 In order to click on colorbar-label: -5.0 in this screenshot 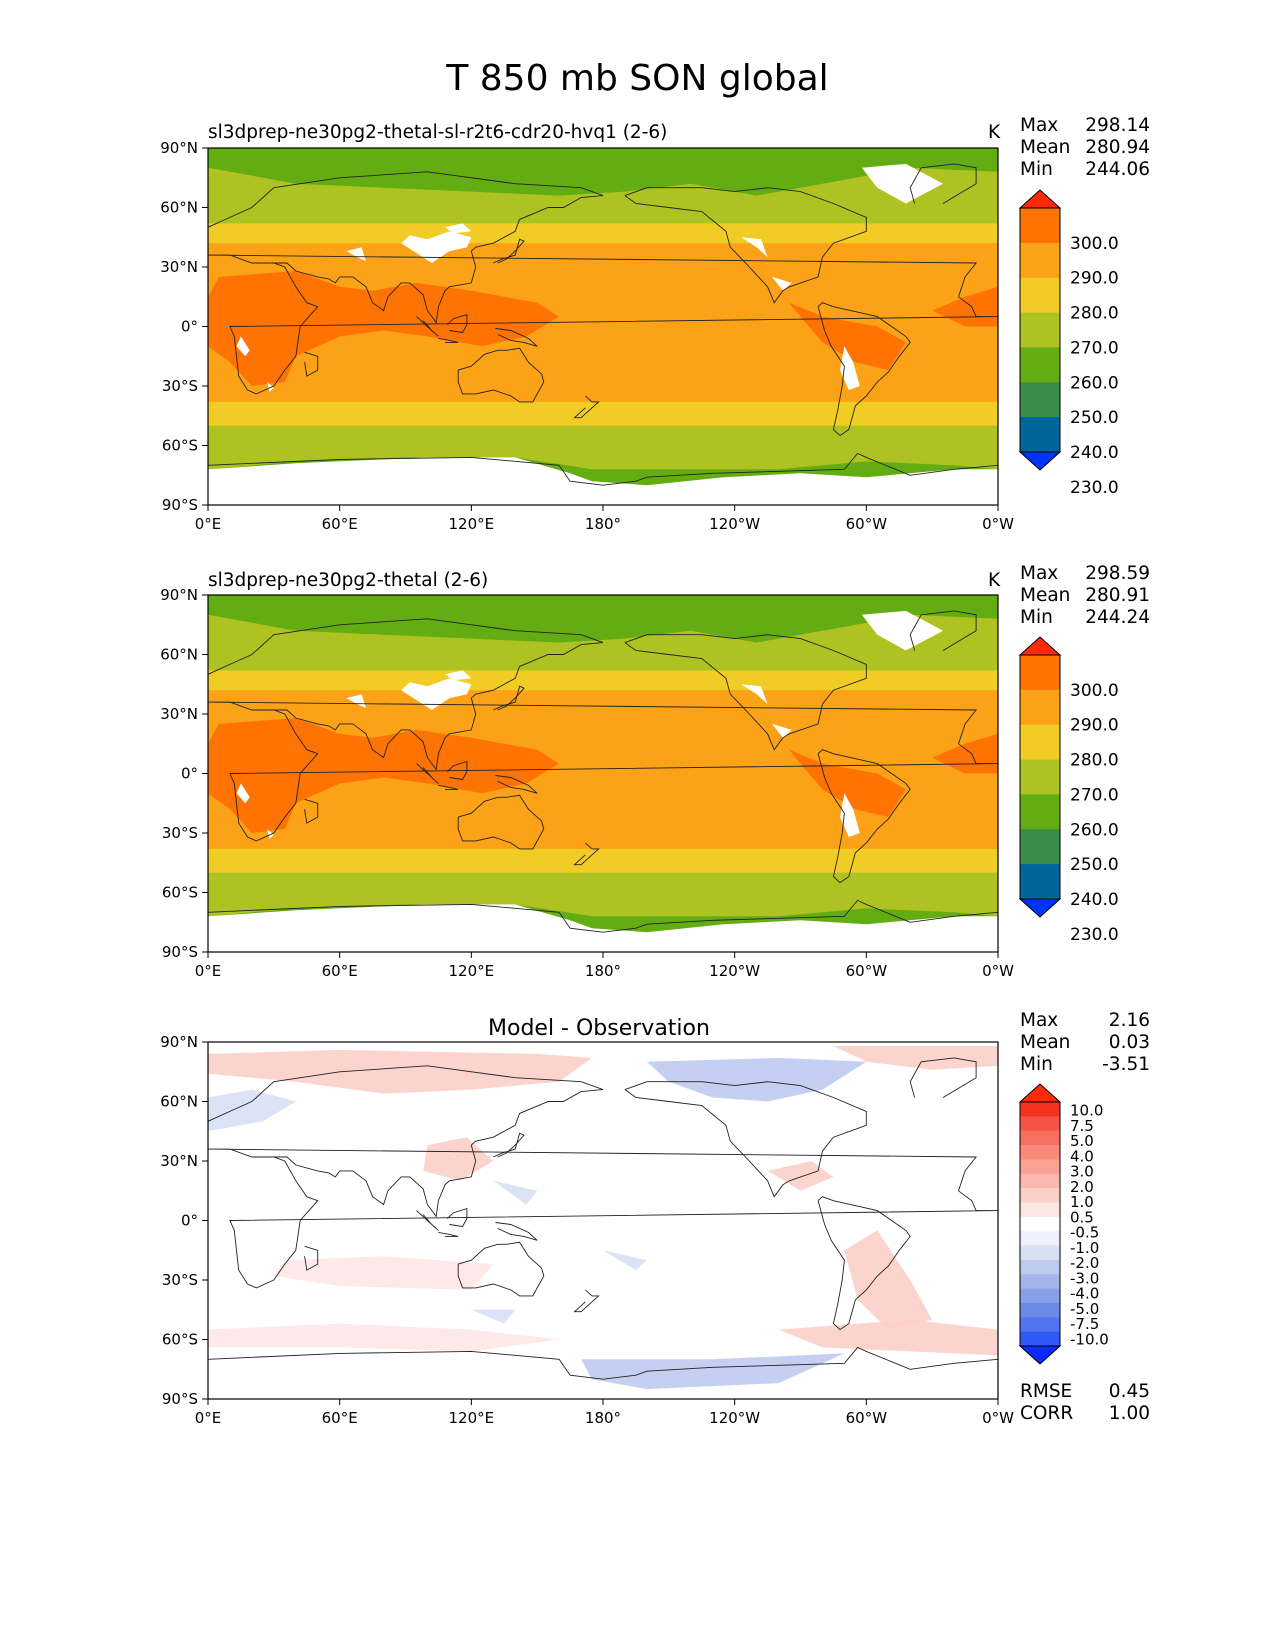, I will do `click(1084, 1309)`.